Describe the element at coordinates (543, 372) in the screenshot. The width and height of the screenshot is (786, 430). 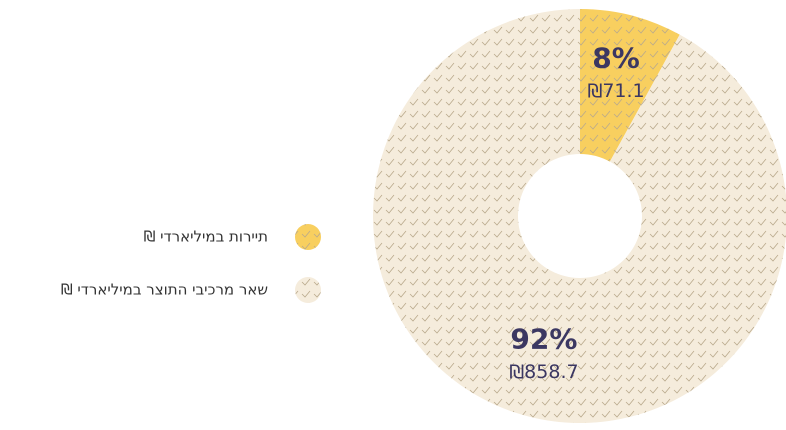
I see `amount-label: ₪858.7` at that location.